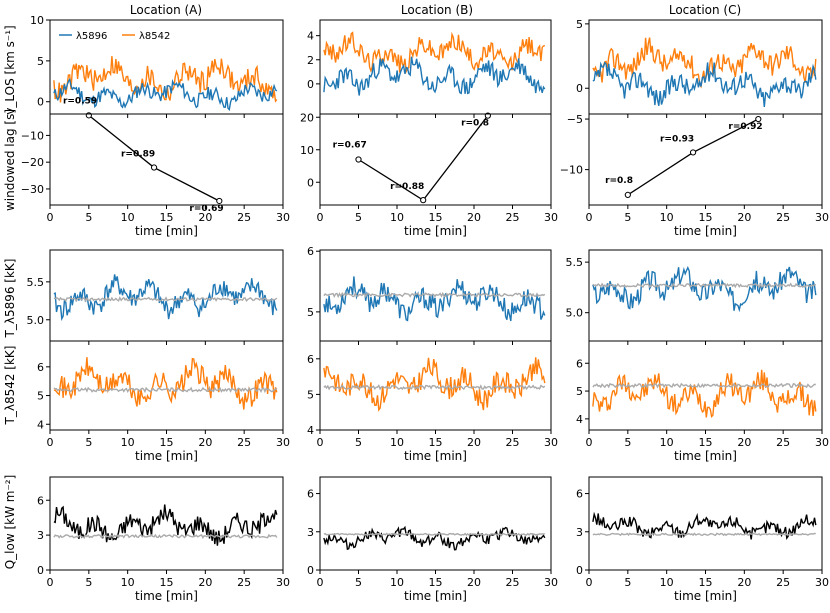 Image resolution: width=830 pixels, height=613 pixels. What do you see at coordinates (307, 150) in the screenshot?
I see `ytick-label-1: 10` at bounding box center [307, 150].